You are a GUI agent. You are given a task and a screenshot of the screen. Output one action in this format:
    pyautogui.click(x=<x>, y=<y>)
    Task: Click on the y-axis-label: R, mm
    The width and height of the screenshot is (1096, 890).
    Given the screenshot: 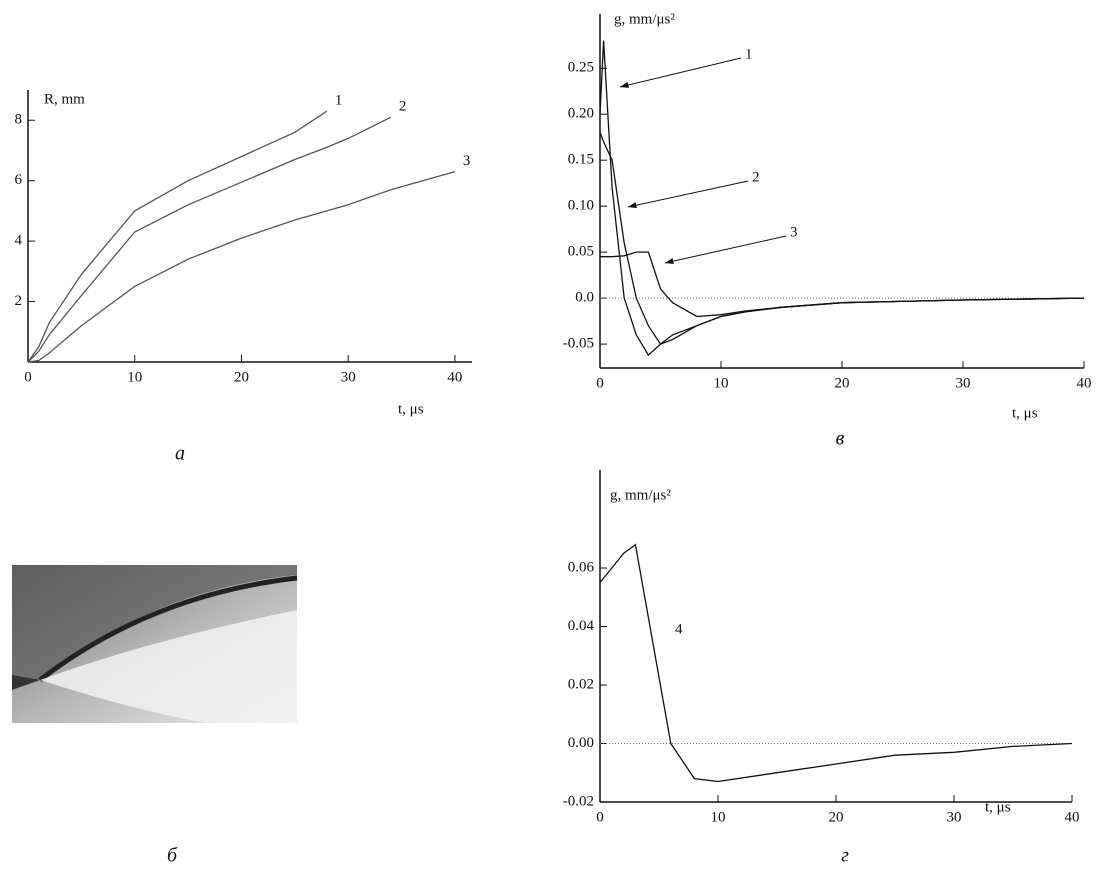 What is the action you would take?
    pyautogui.click(x=64, y=99)
    